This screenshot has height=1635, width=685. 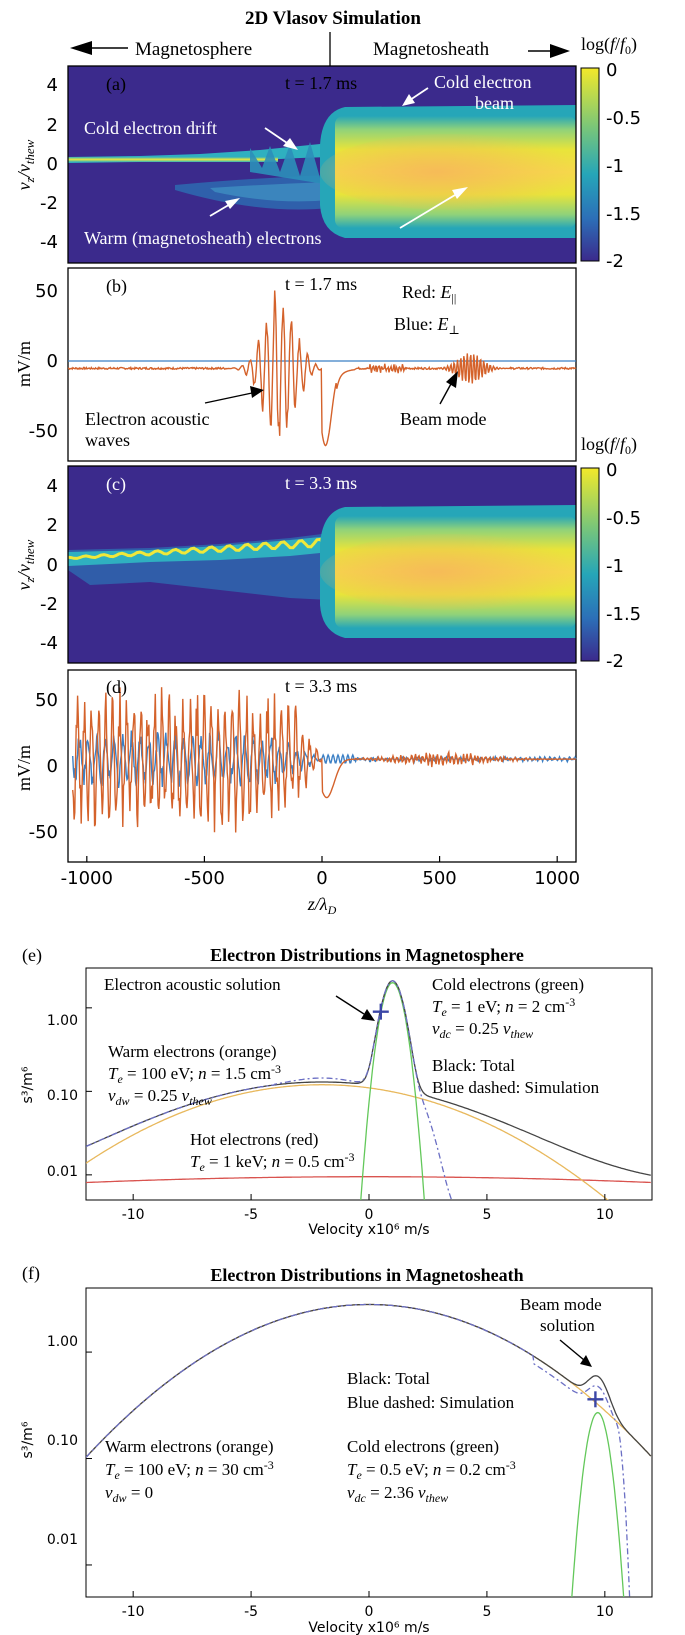 I want to click on wave-region-a, so click(x=290, y=162).